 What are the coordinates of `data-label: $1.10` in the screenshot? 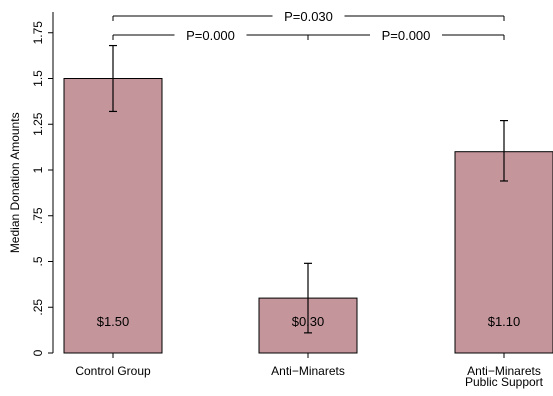 It's located at (504, 321).